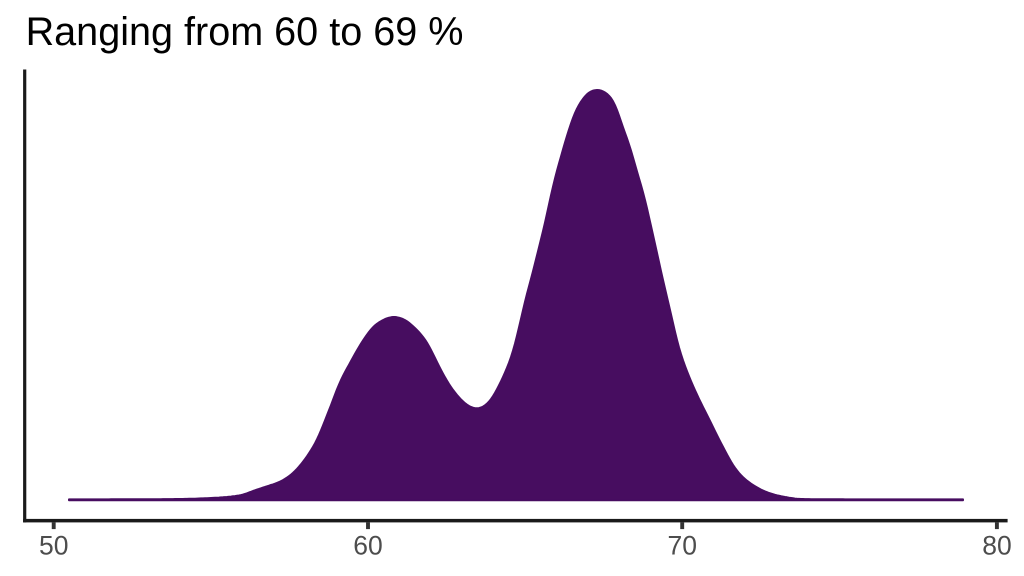  I want to click on svg-text: 70, so click(681, 546).